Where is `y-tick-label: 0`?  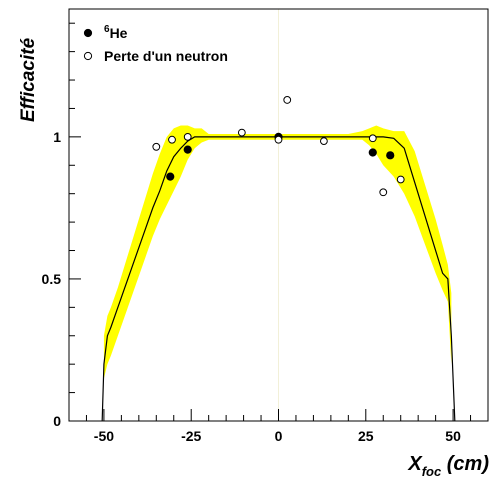
y-tick-label: 0 is located at coordinates (57, 421).